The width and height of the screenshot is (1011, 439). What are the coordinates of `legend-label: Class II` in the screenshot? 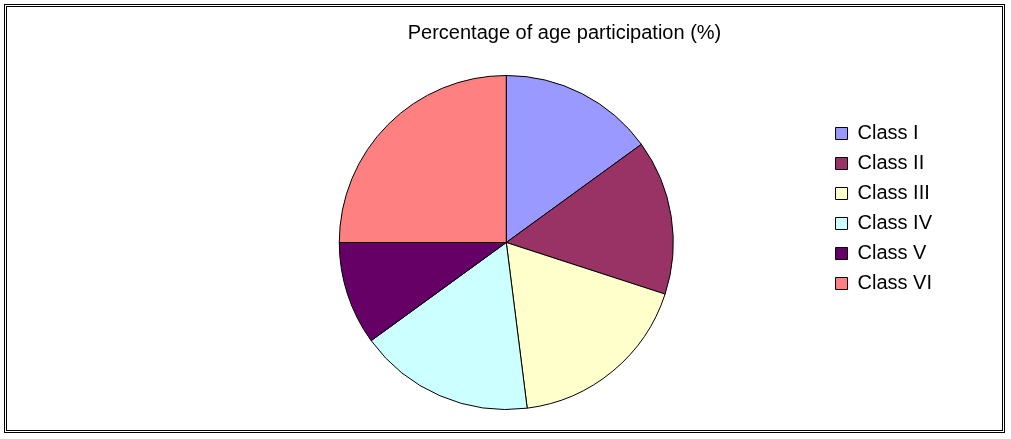 It's located at (891, 162).